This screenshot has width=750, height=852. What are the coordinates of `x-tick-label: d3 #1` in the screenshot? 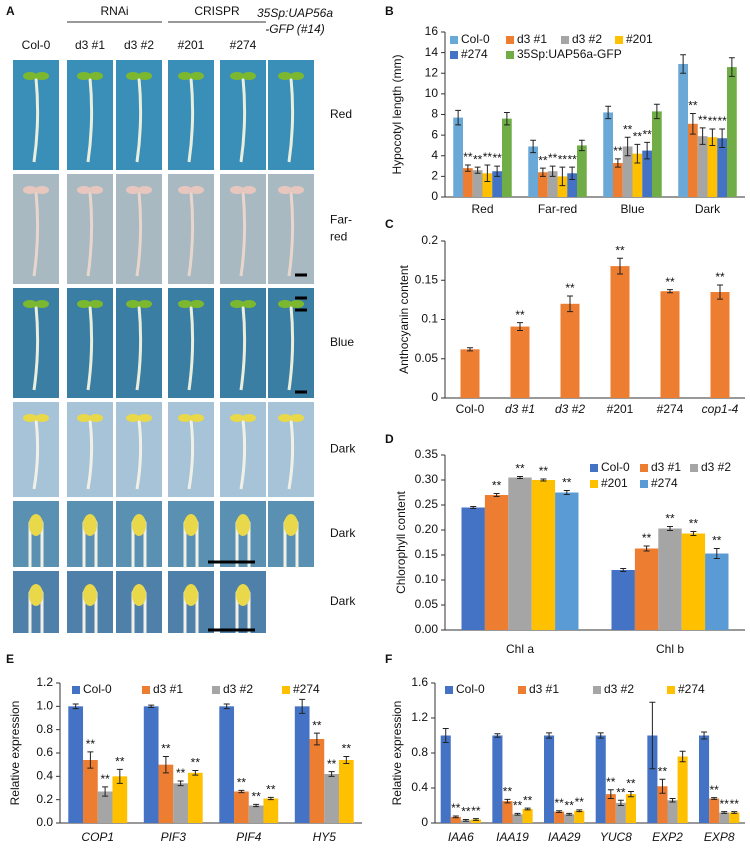 It's located at (520, 409).